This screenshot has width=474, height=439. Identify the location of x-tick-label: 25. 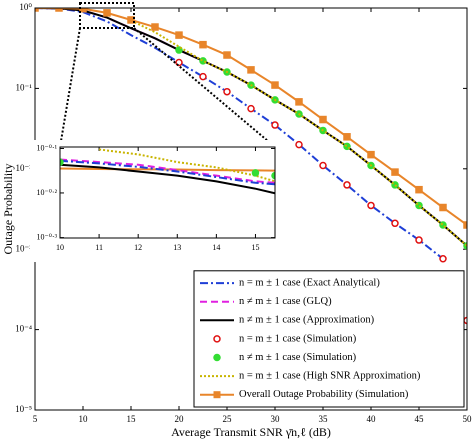
(228, 419).